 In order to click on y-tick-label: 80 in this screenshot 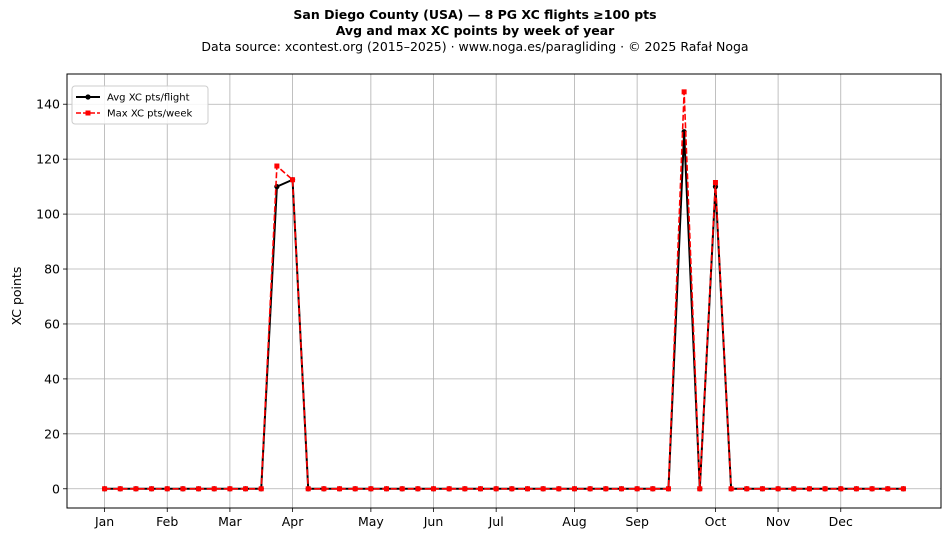, I will do `click(52, 269)`.